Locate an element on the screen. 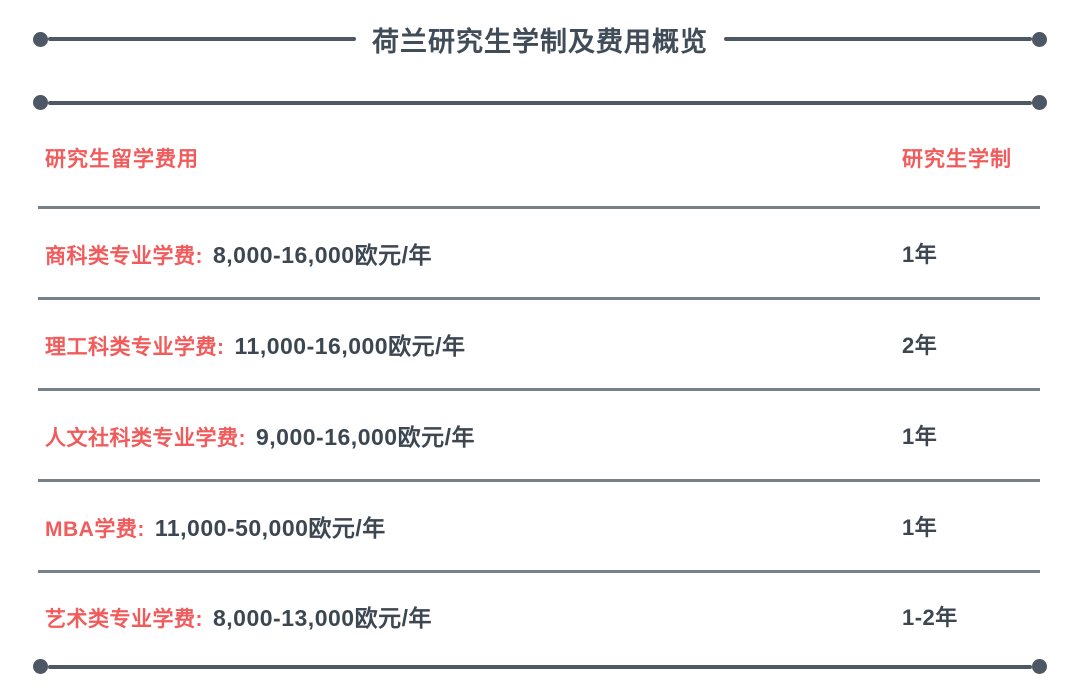 This screenshot has width=1080, height=690. fee-range-value: 8,000-13,000欧元/年 is located at coordinates (322, 618).